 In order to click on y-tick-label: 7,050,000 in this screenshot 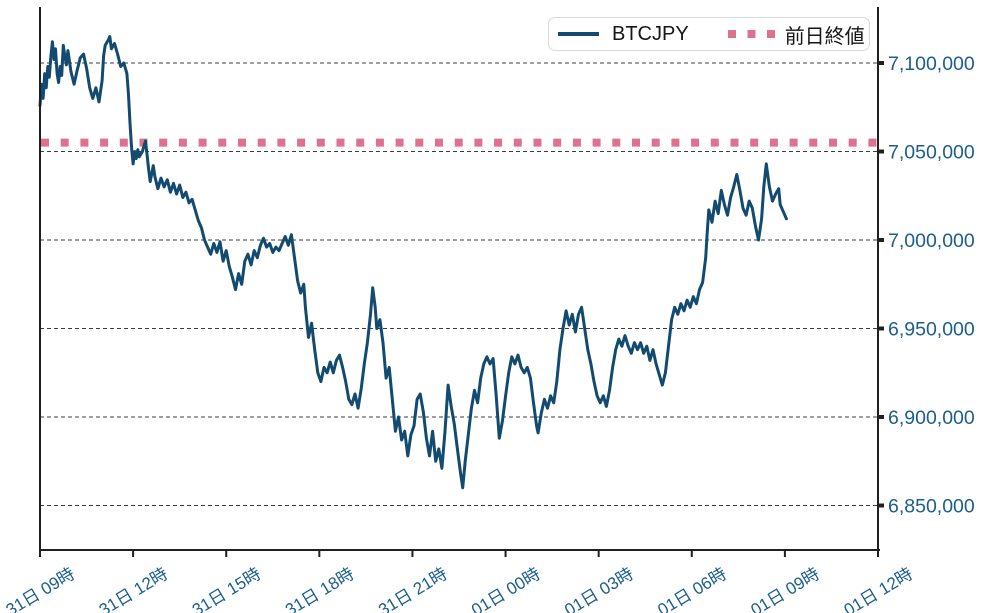, I will do `click(931, 153)`.